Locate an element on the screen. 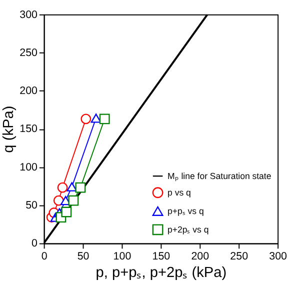 The width and height of the screenshot is (299, 287). y-tick-label: 0 is located at coordinates (35, 244).